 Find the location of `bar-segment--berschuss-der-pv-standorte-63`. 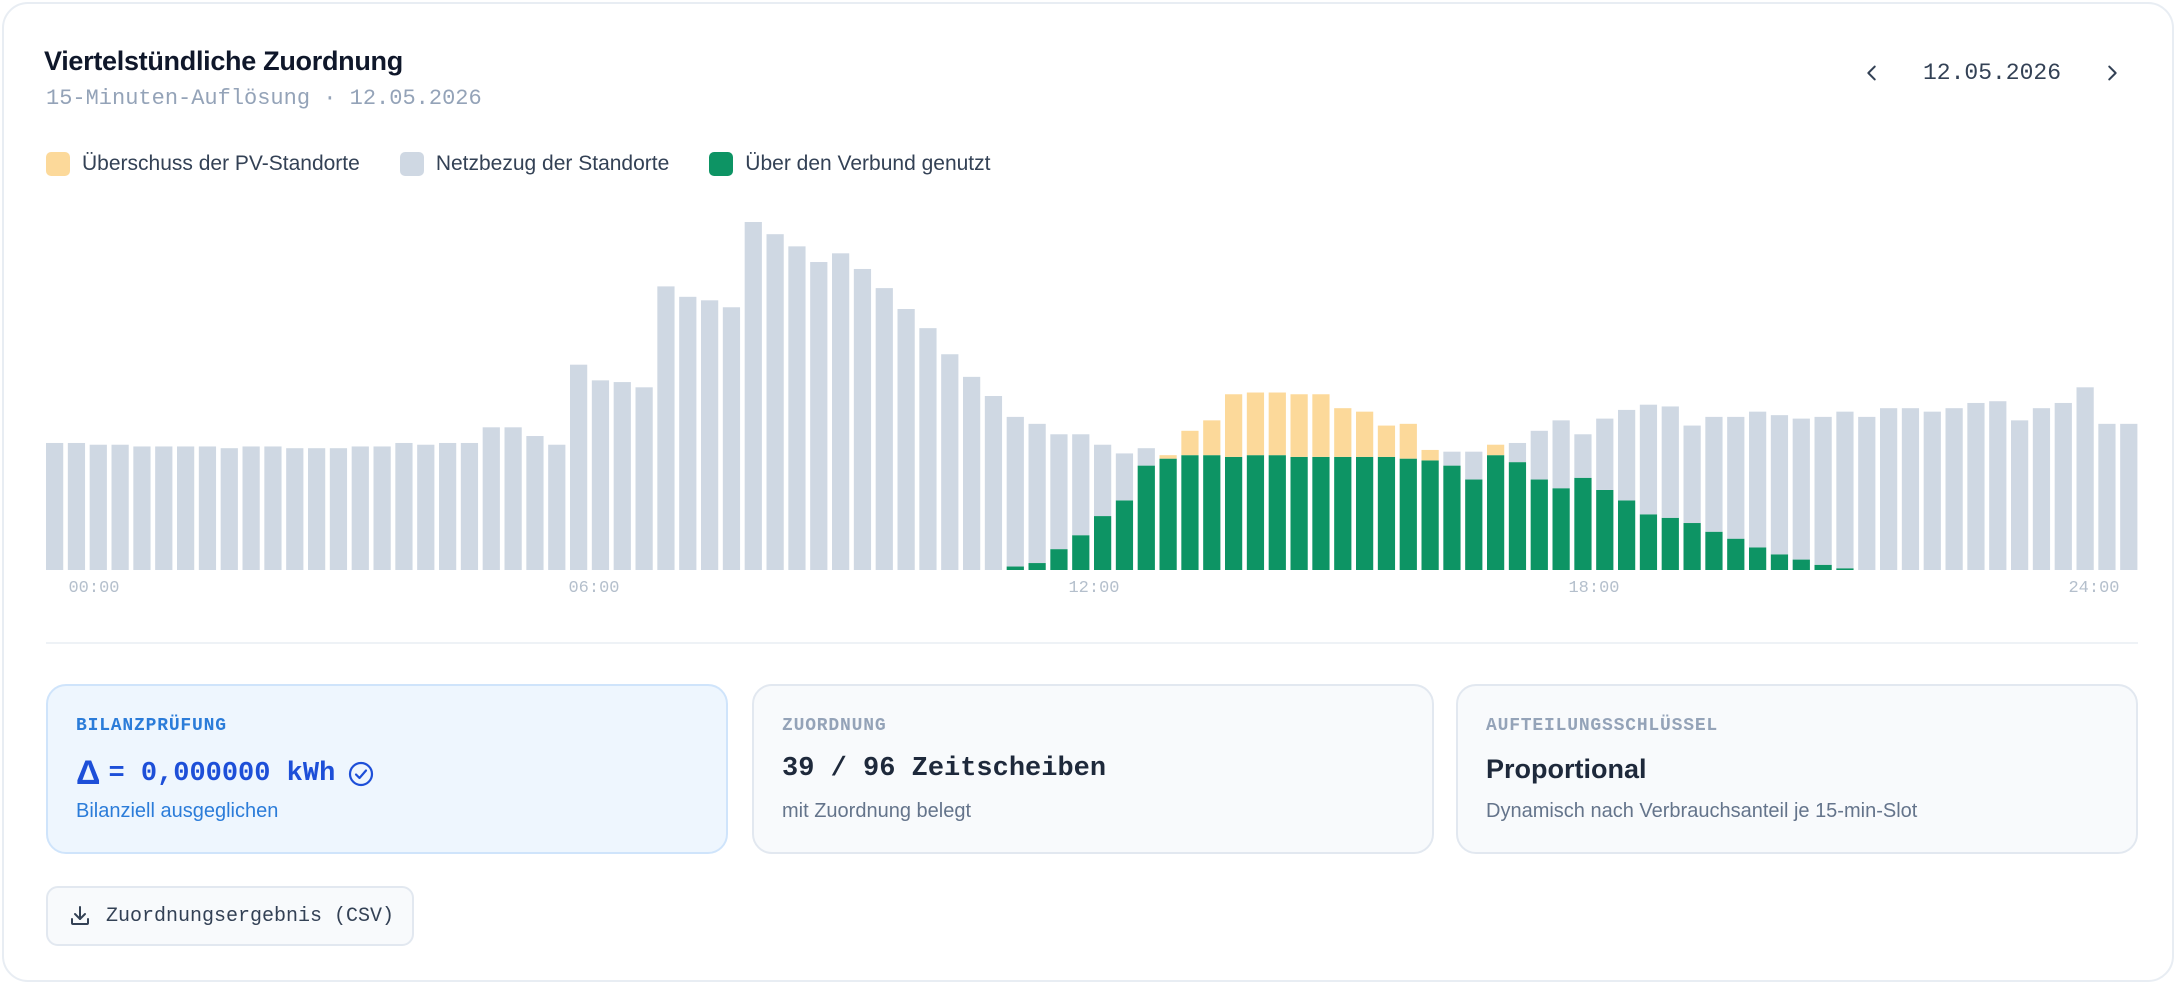

bar-segment--berschuss-der-pv-standorte-63 is located at coordinates (1430, 455).